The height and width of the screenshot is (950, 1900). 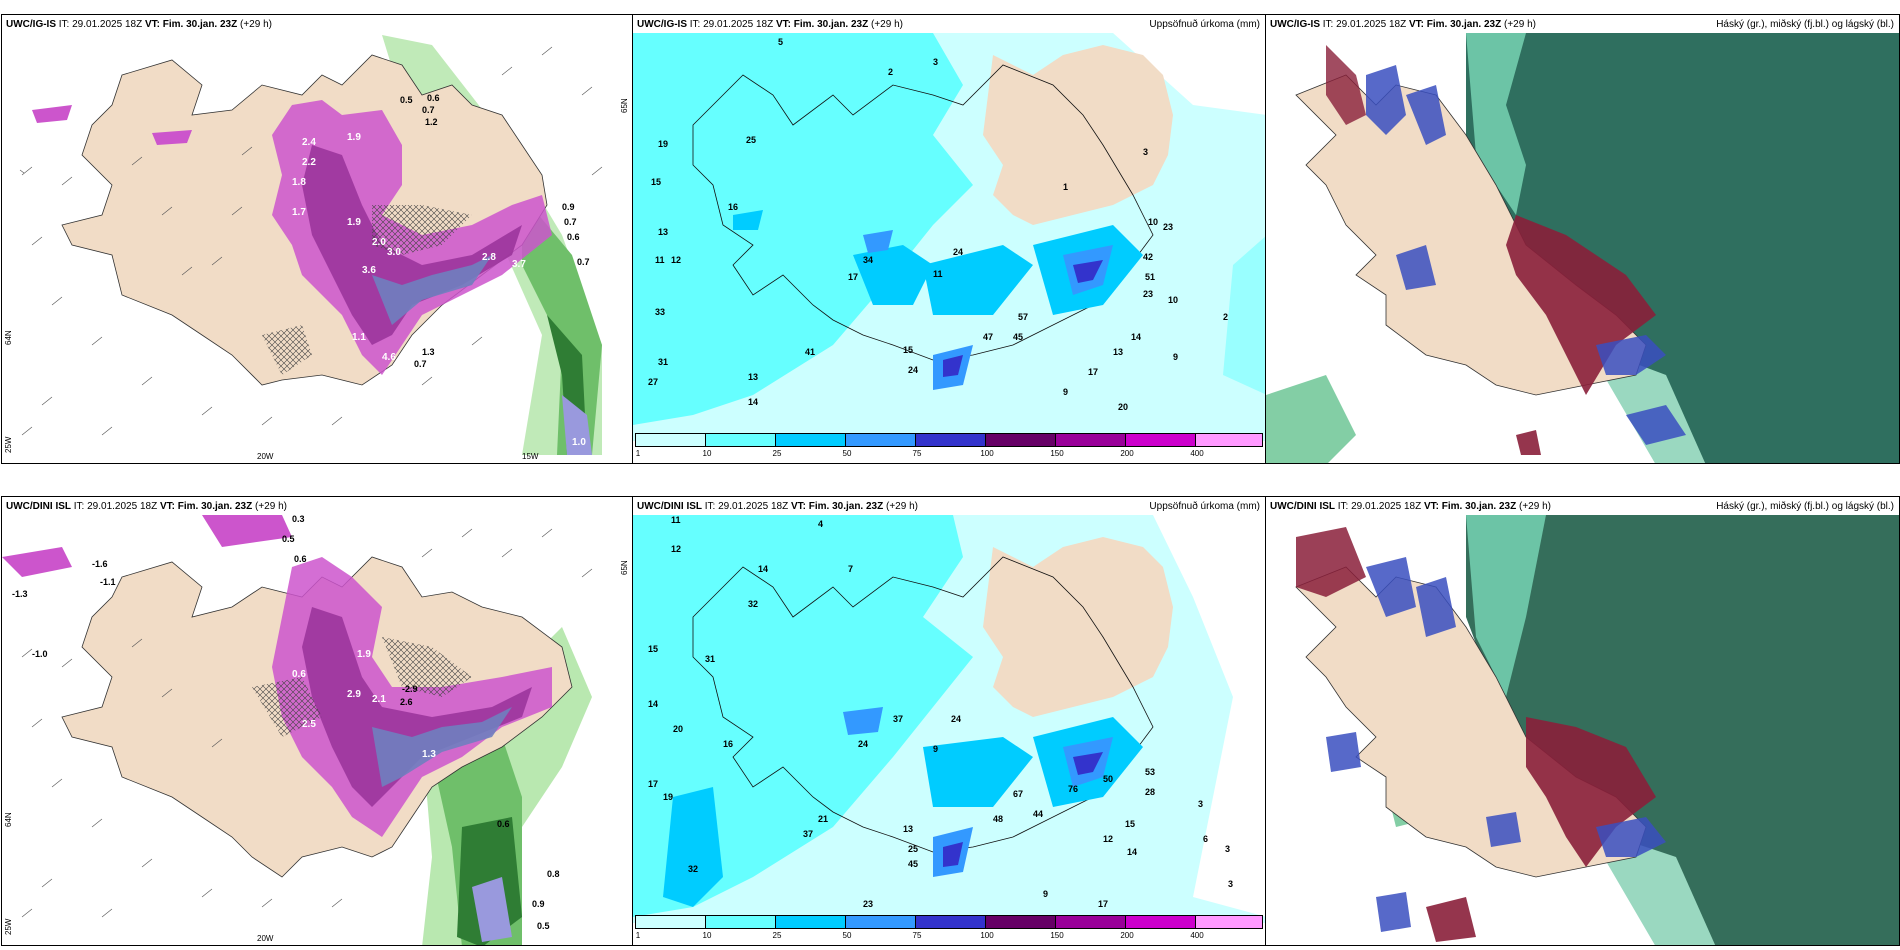 I want to click on value-label: 16, so click(x=733, y=207).